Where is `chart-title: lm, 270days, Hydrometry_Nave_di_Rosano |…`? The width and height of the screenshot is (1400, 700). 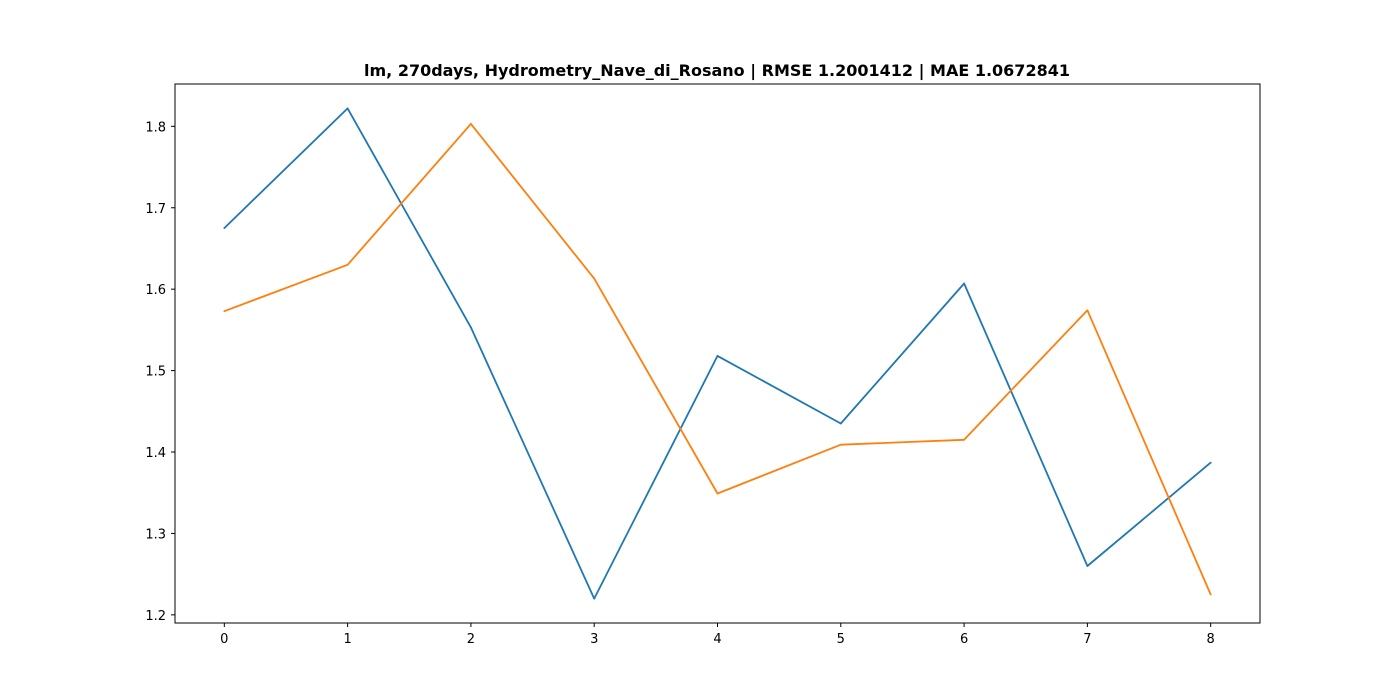
chart-title: lm, 270days, Hydrometry_Nave_di_Rosano |… is located at coordinates (717, 71).